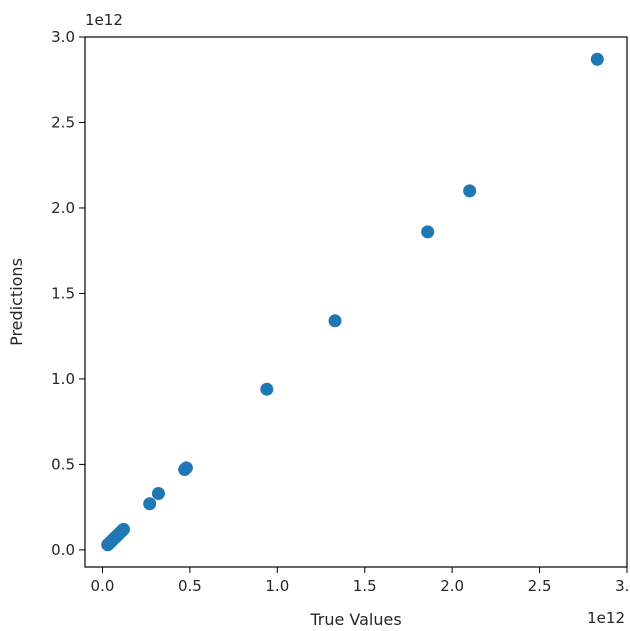 This screenshot has width=630, height=631. What do you see at coordinates (16, 302) in the screenshot?
I see `y-axis-label: Predictions` at bounding box center [16, 302].